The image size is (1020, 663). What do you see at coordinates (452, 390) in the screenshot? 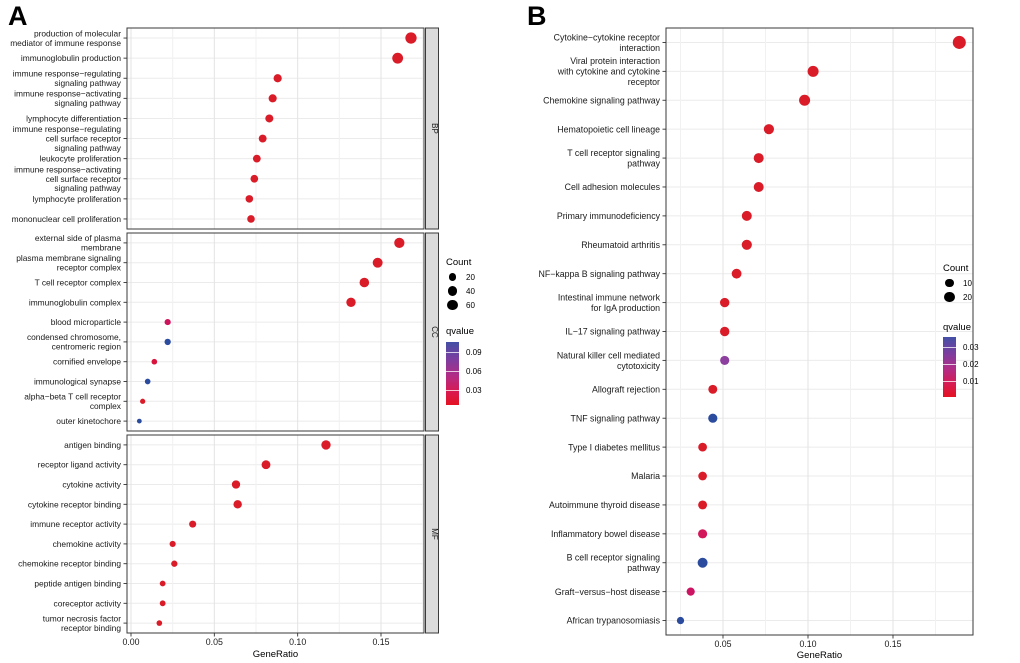
I see `colorbar-tick` at bounding box center [452, 390].